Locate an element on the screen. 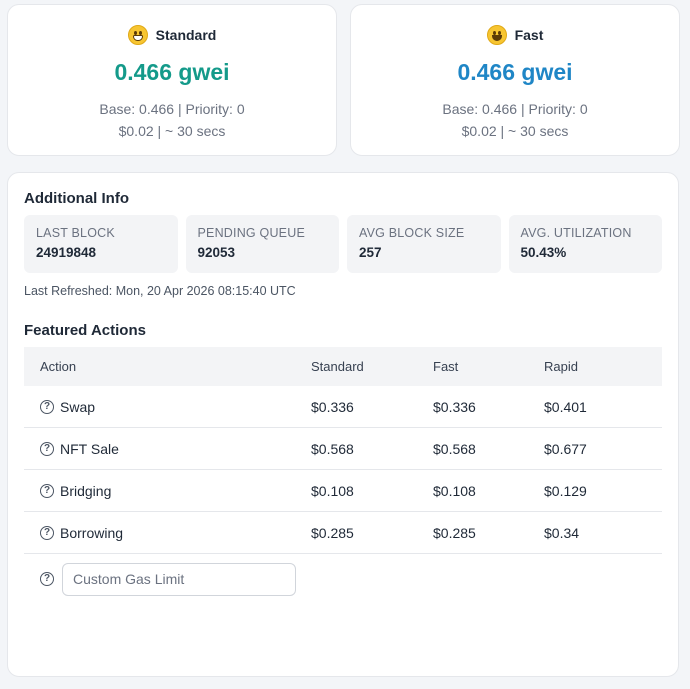 The height and width of the screenshot is (689, 690). standard-cost: $0.568 is located at coordinates (332, 448).